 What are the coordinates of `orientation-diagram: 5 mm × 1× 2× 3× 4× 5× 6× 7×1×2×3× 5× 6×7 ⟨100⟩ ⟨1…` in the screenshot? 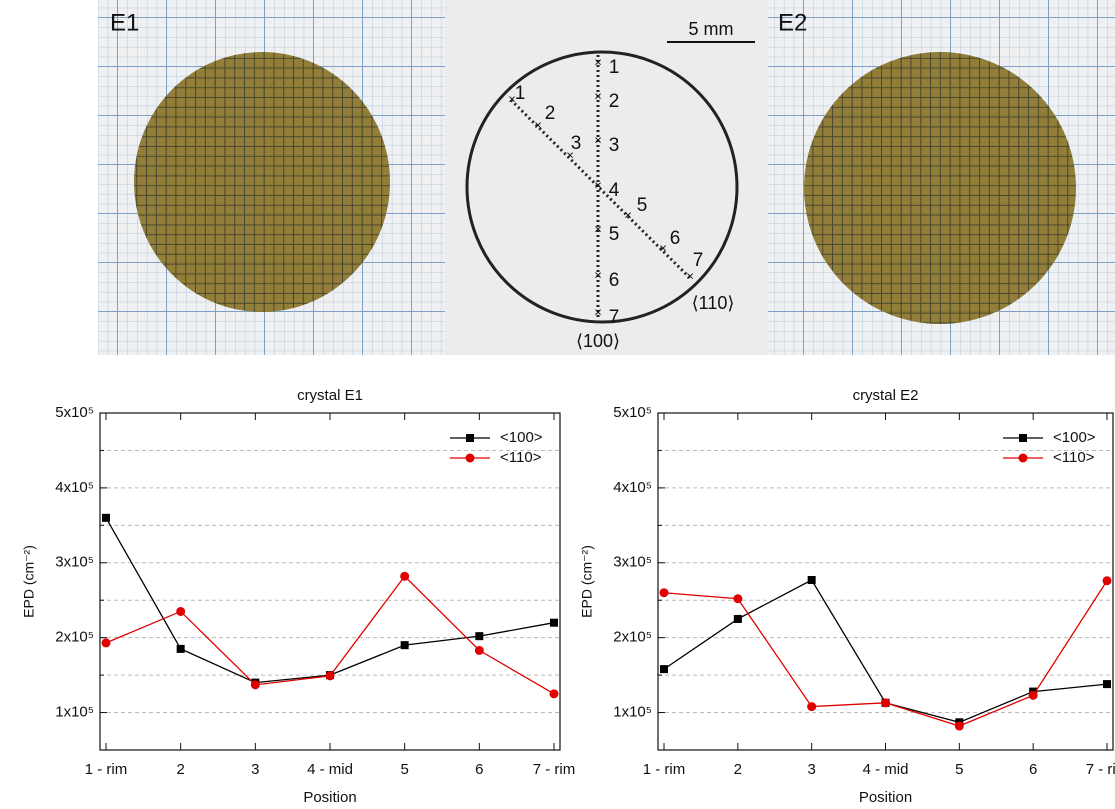 It's located at (606, 177).